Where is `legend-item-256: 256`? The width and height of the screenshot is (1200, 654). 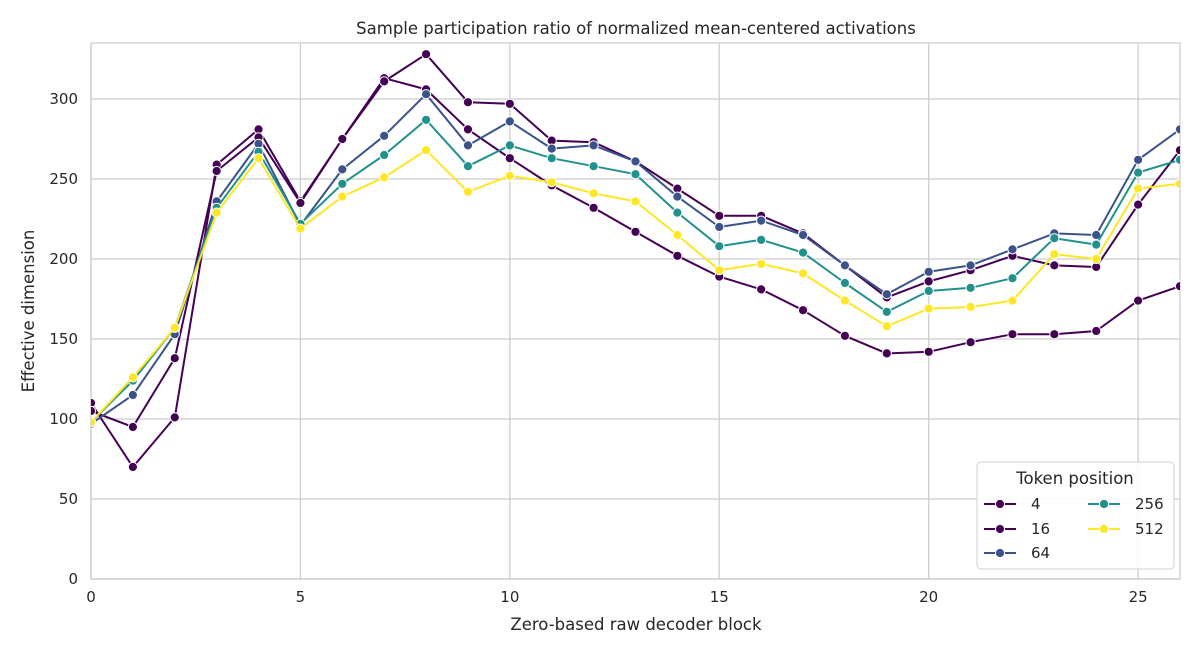
legend-item-256: 256 is located at coordinates (1126, 504).